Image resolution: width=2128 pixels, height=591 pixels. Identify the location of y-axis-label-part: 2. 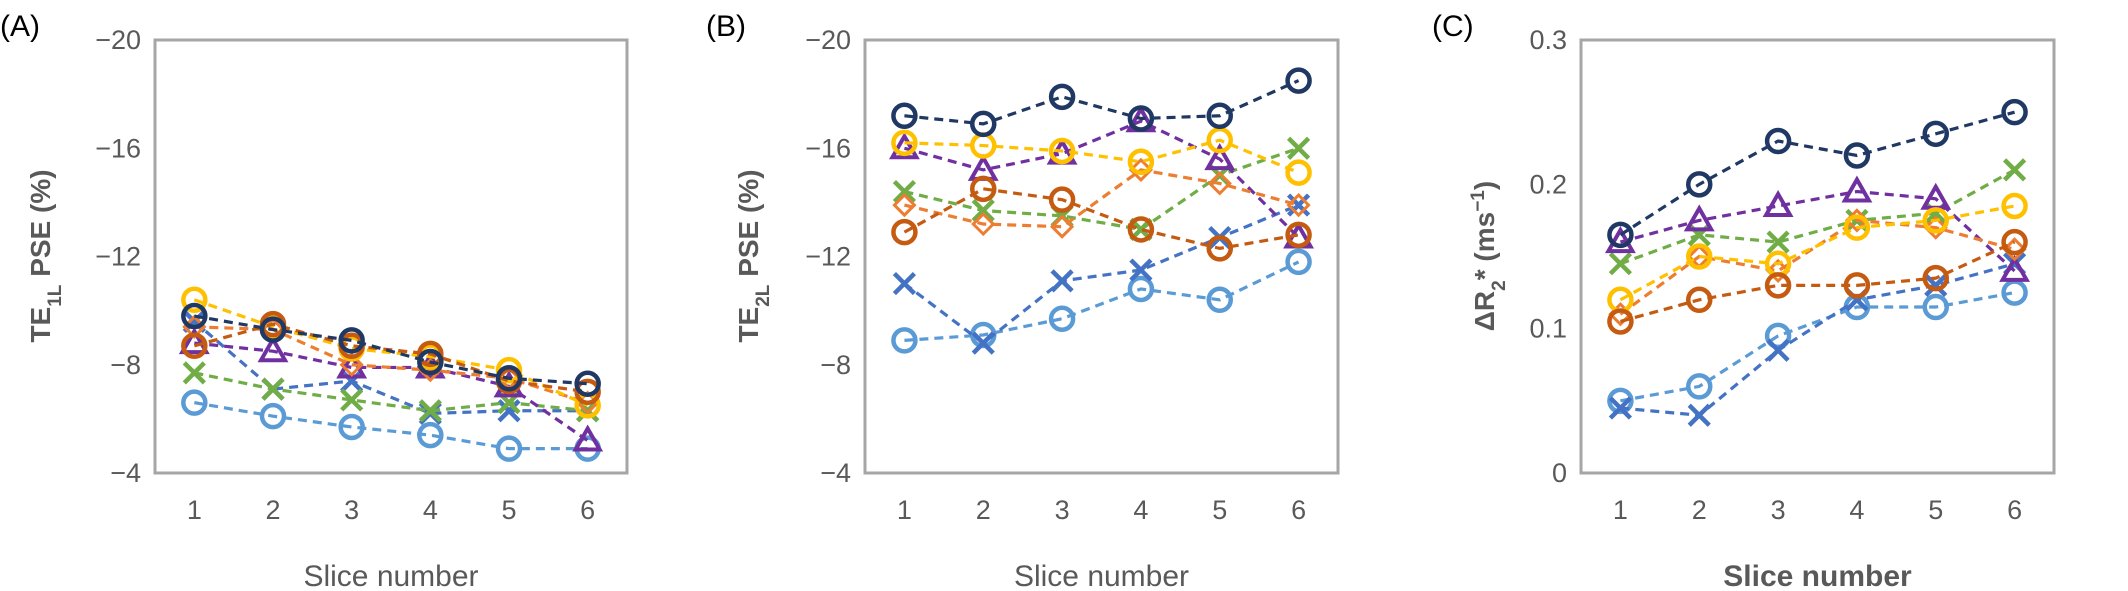
(1499, 285).